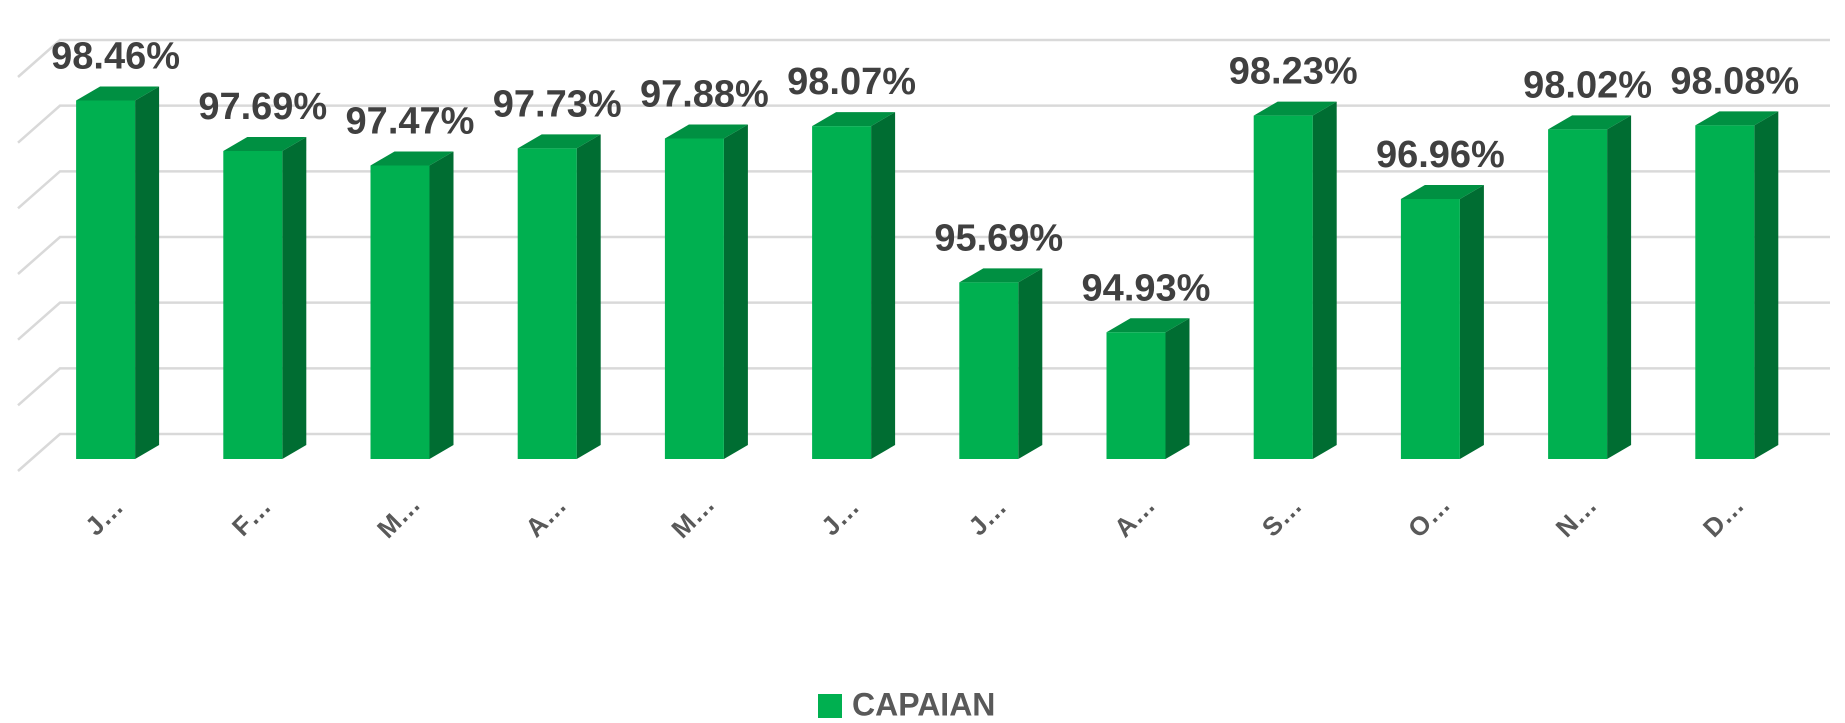 Image resolution: width=1845 pixels, height=723 pixels. What do you see at coordinates (923, 704) in the screenshot?
I see `legend-label: CAPAIAN` at bounding box center [923, 704].